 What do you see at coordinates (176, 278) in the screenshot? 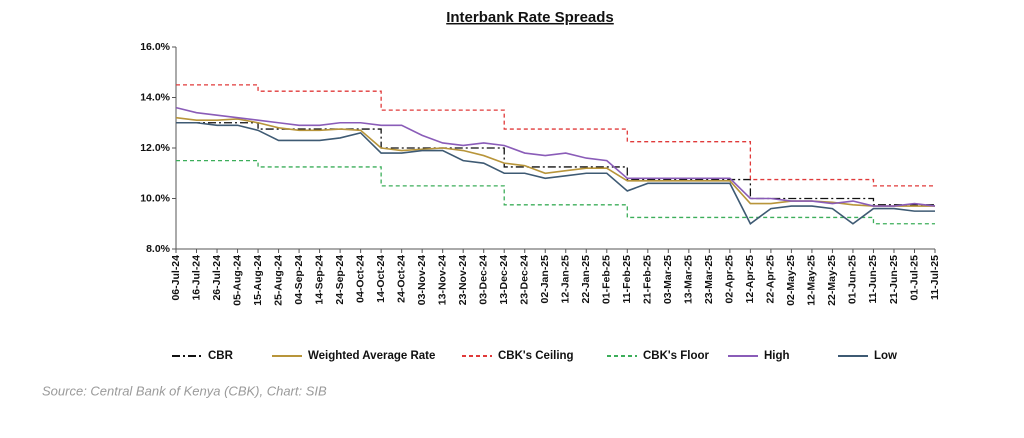
I see `x-tick-label: 06-Jul-24` at bounding box center [176, 278].